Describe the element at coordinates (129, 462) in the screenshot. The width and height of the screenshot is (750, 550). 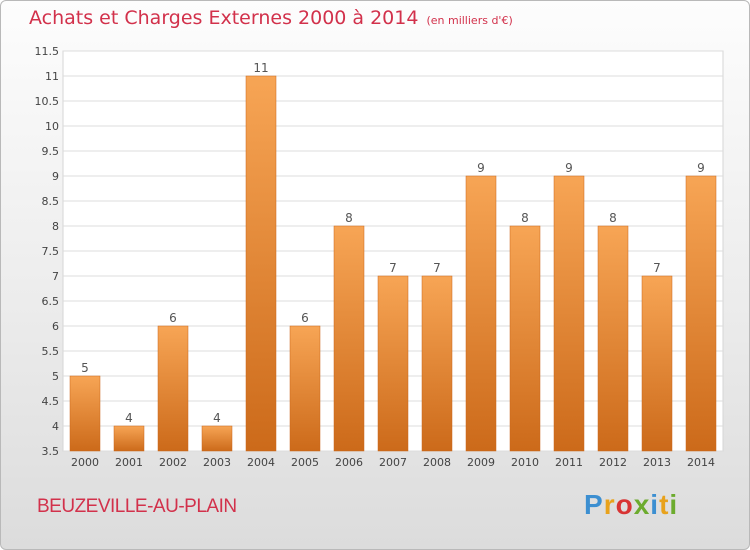
I see `x-tick-label: 2001` at that location.